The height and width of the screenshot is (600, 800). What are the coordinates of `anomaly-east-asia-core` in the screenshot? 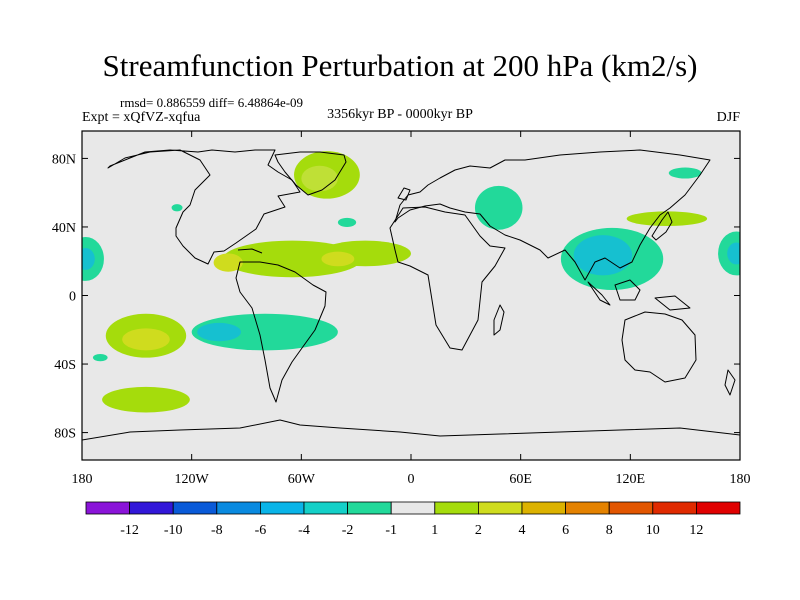 It's located at (603, 255).